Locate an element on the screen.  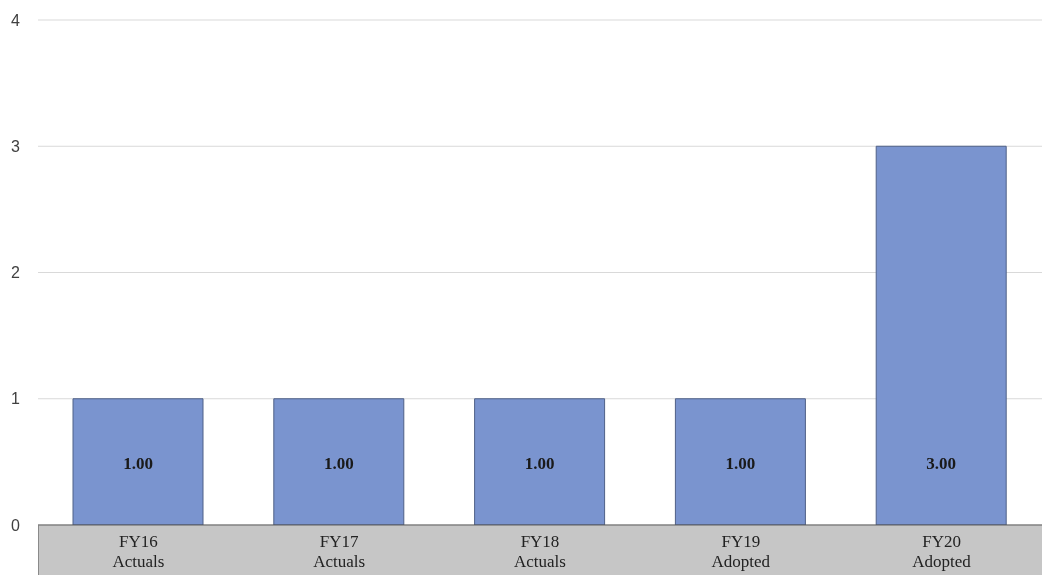
x-tick-label: FY17 Actuals is located at coordinates (339, 551).